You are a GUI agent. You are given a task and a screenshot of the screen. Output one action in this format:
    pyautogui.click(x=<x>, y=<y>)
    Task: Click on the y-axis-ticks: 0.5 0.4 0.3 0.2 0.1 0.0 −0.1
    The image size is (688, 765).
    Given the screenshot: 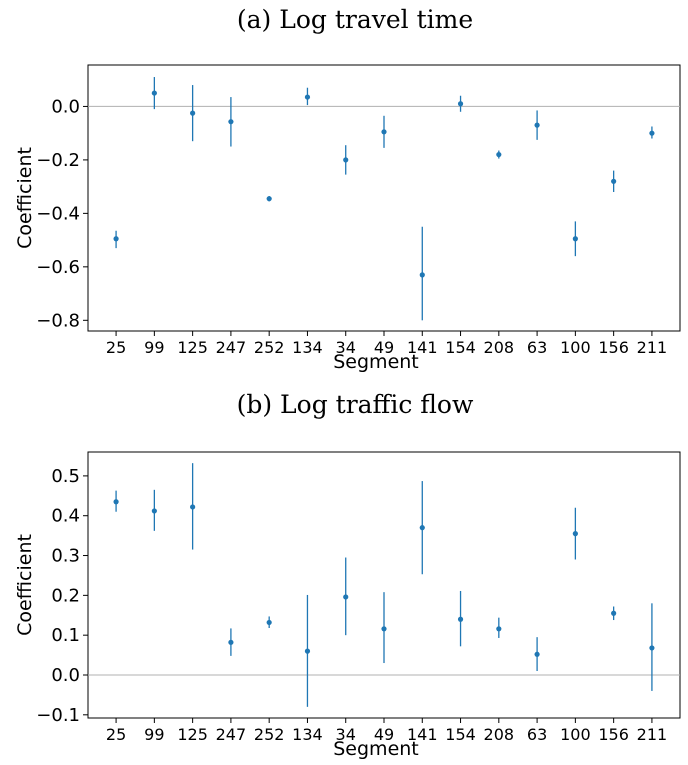 What is the action you would take?
    pyautogui.click(x=62, y=596)
    